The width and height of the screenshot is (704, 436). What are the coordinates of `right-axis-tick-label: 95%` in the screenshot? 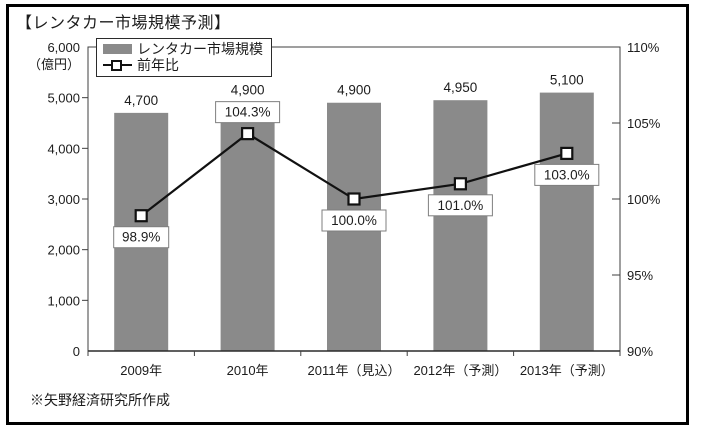 It's located at (640, 275).